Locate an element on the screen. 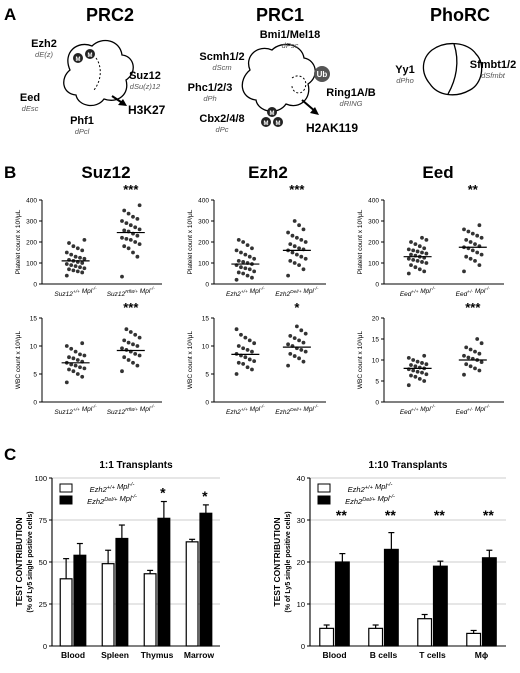 Image resolution: width=520 pixels, height=673 pixels. y-tick-label: 20 is located at coordinates (301, 562).